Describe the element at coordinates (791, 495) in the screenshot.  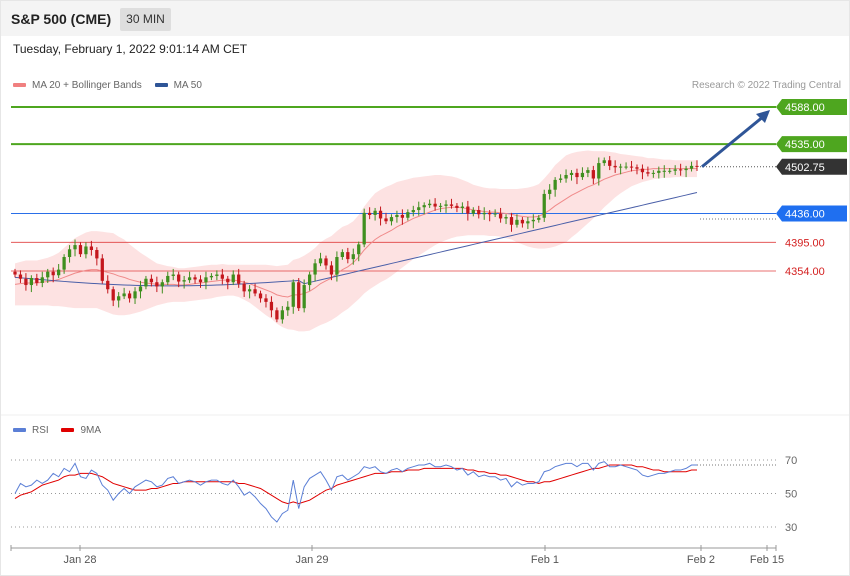
I see `rsi-tick-label: 50` at that location.